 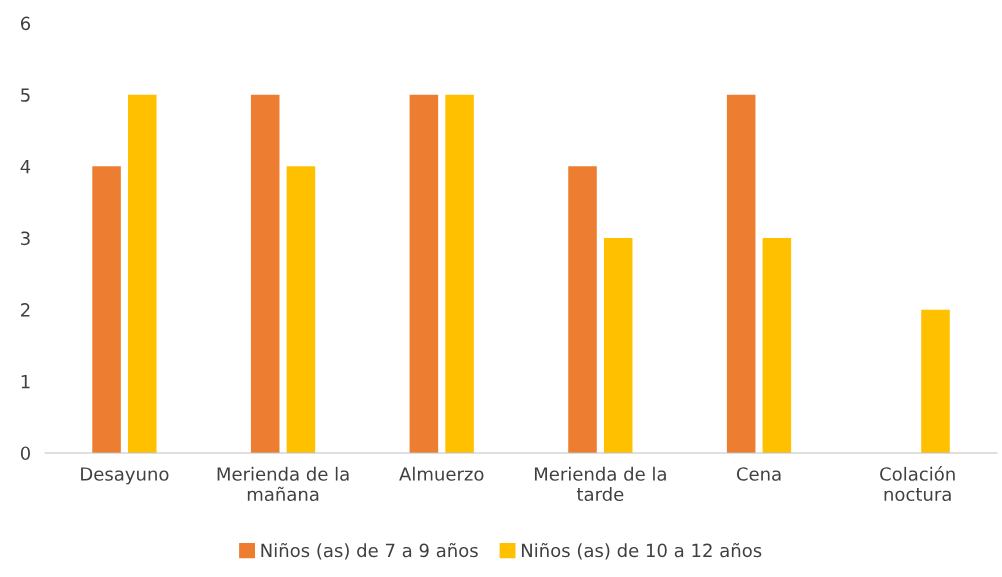 What do you see at coordinates (25, 167) in the screenshot?
I see `y-tick-label: 4` at bounding box center [25, 167].